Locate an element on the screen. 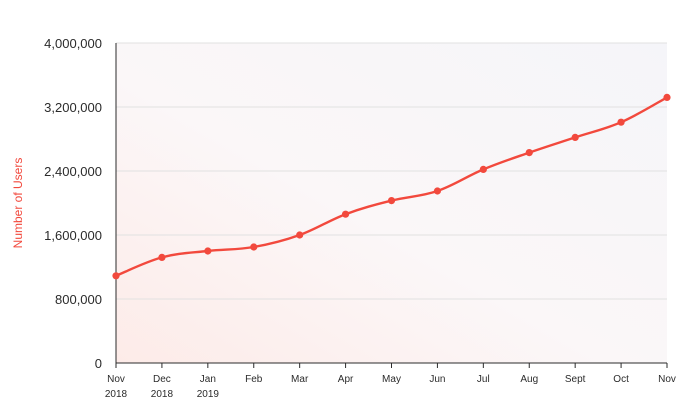  x-tick-label: Jul is located at coordinates (483, 379).